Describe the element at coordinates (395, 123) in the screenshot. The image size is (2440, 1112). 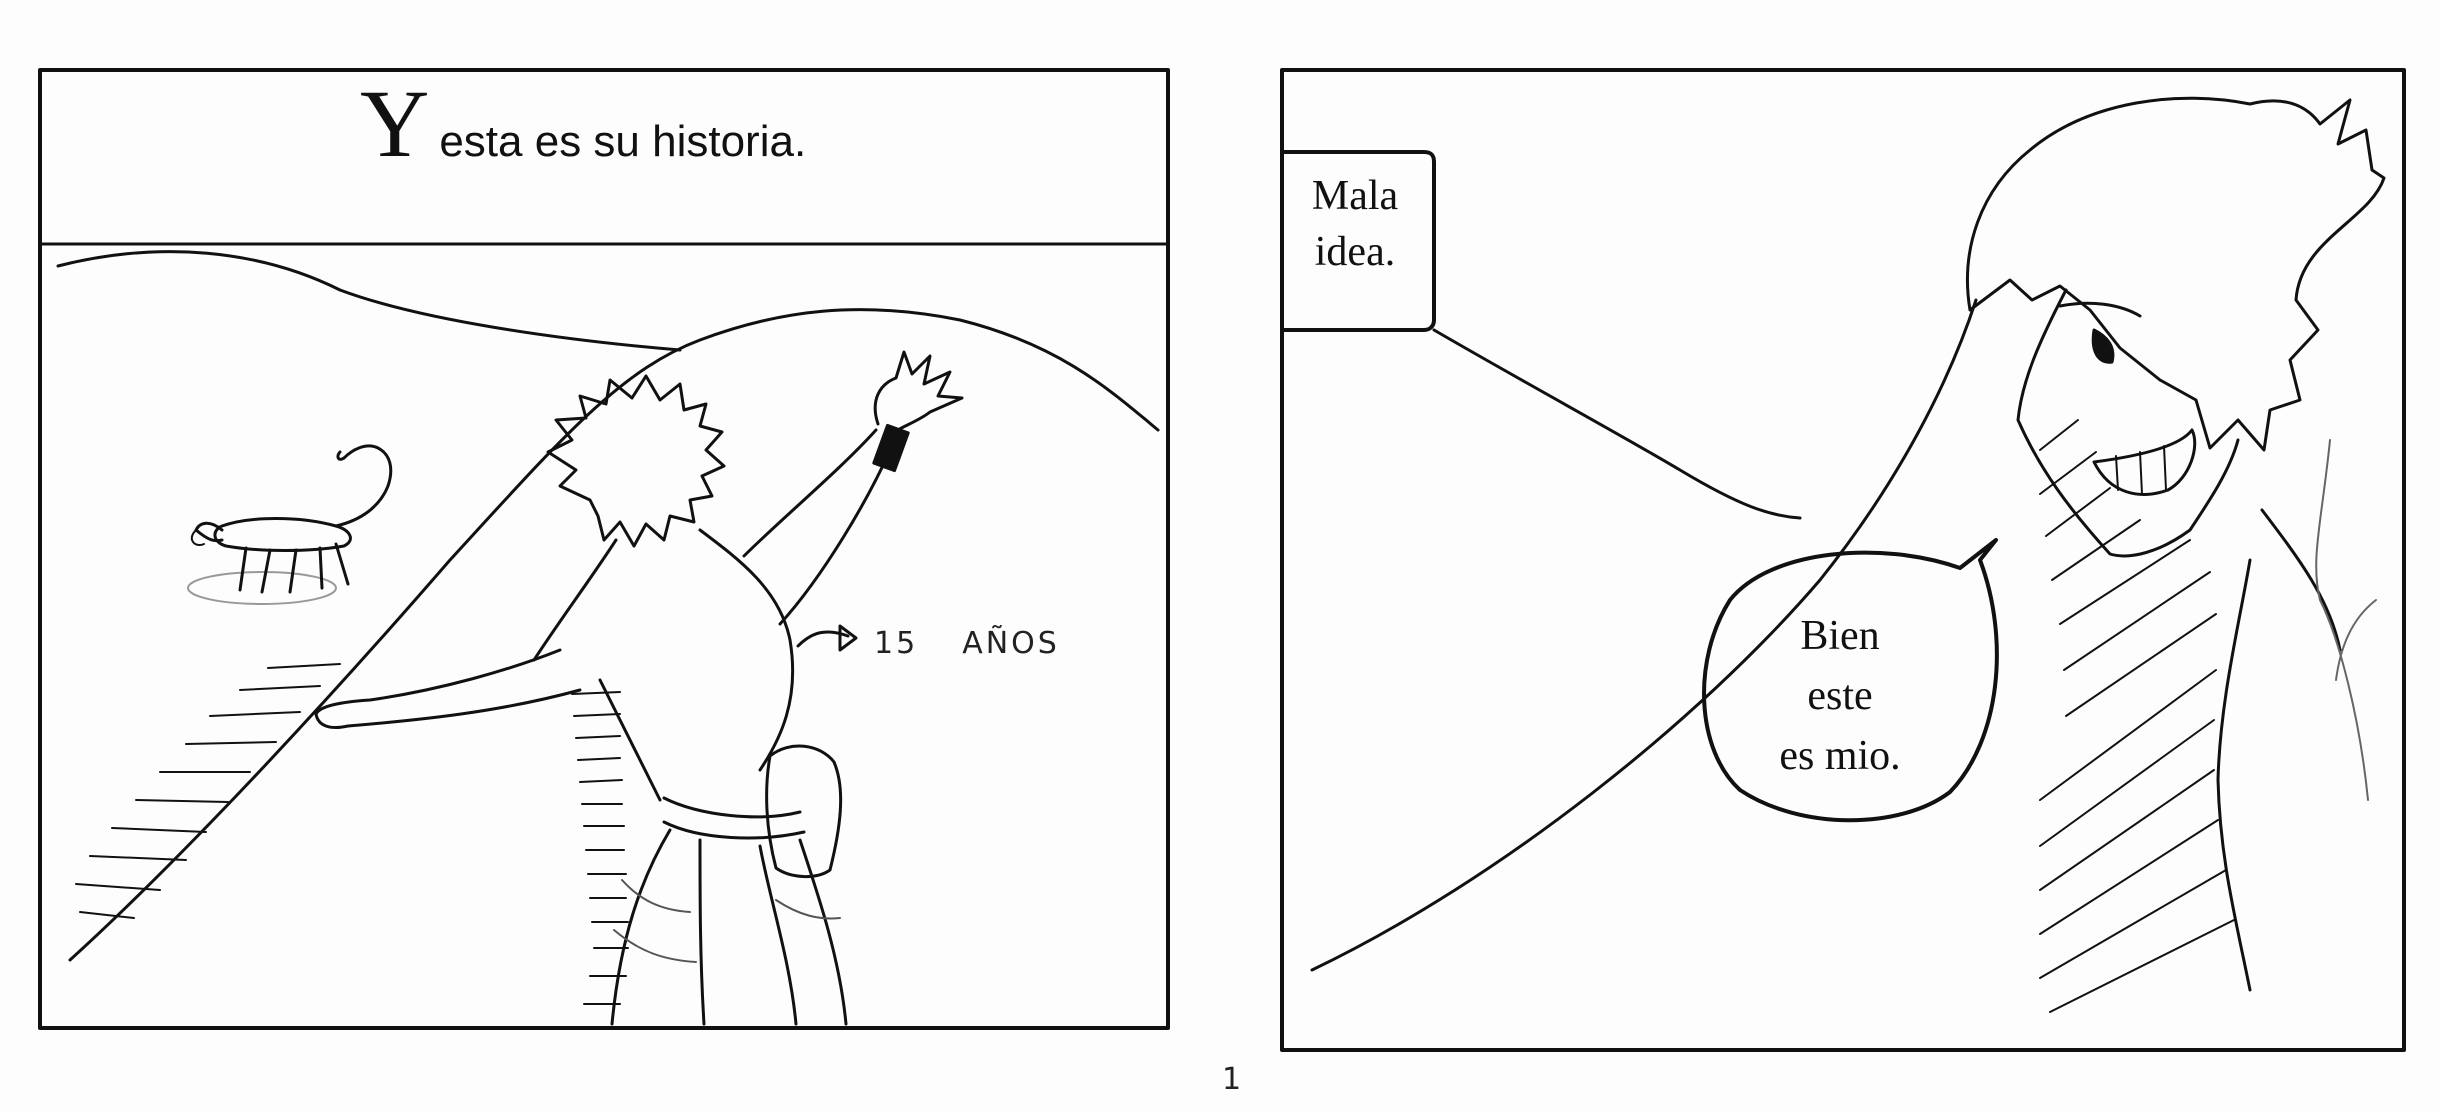
I see `caption-drop-cap: Y` at that location.